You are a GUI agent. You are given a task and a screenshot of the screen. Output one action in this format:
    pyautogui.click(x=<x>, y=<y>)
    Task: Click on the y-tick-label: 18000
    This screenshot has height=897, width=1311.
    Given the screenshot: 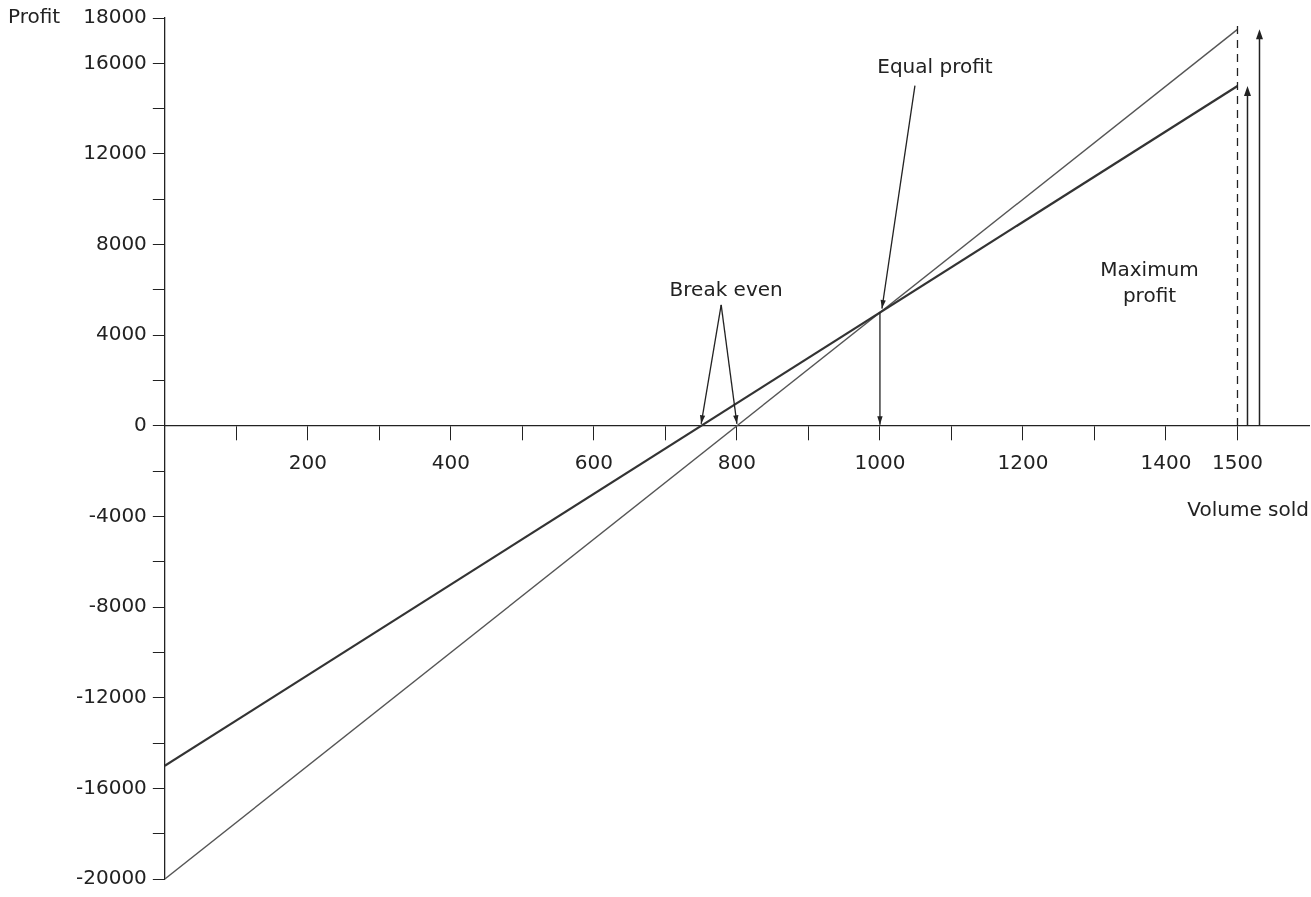 What is the action you would take?
    pyautogui.click(x=115, y=16)
    